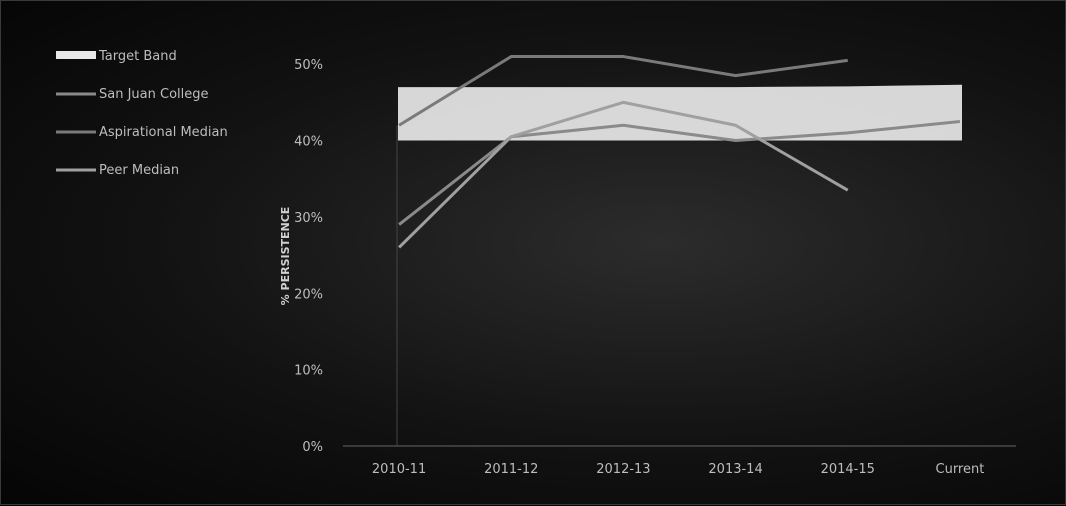 Image resolution: width=1066 pixels, height=506 pixels. I want to click on y-tick-label: 20%, so click(308, 294).